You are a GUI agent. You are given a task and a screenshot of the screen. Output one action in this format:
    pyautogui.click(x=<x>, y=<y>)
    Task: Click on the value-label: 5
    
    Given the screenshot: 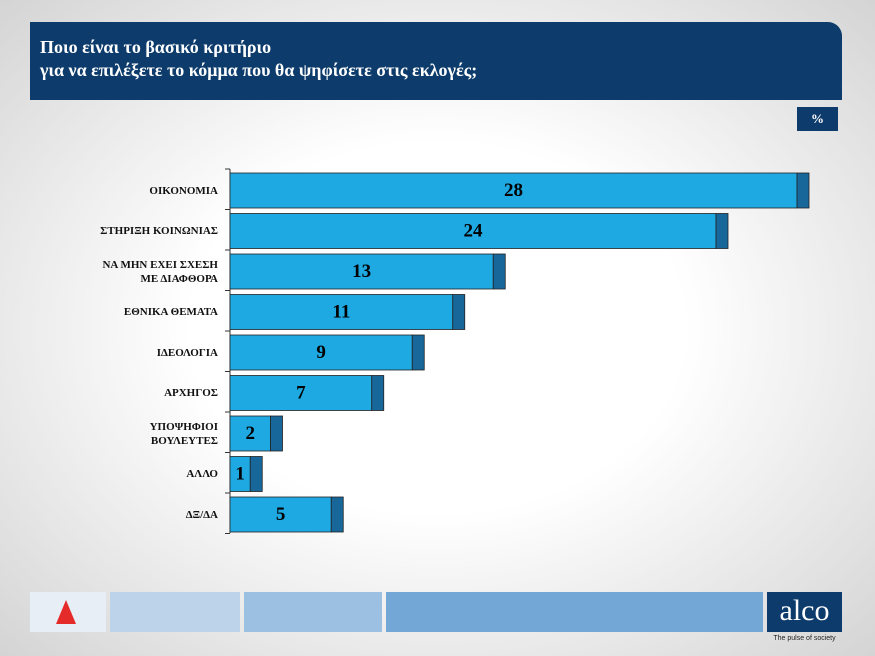 What is the action you would take?
    pyautogui.click(x=281, y=514)
    